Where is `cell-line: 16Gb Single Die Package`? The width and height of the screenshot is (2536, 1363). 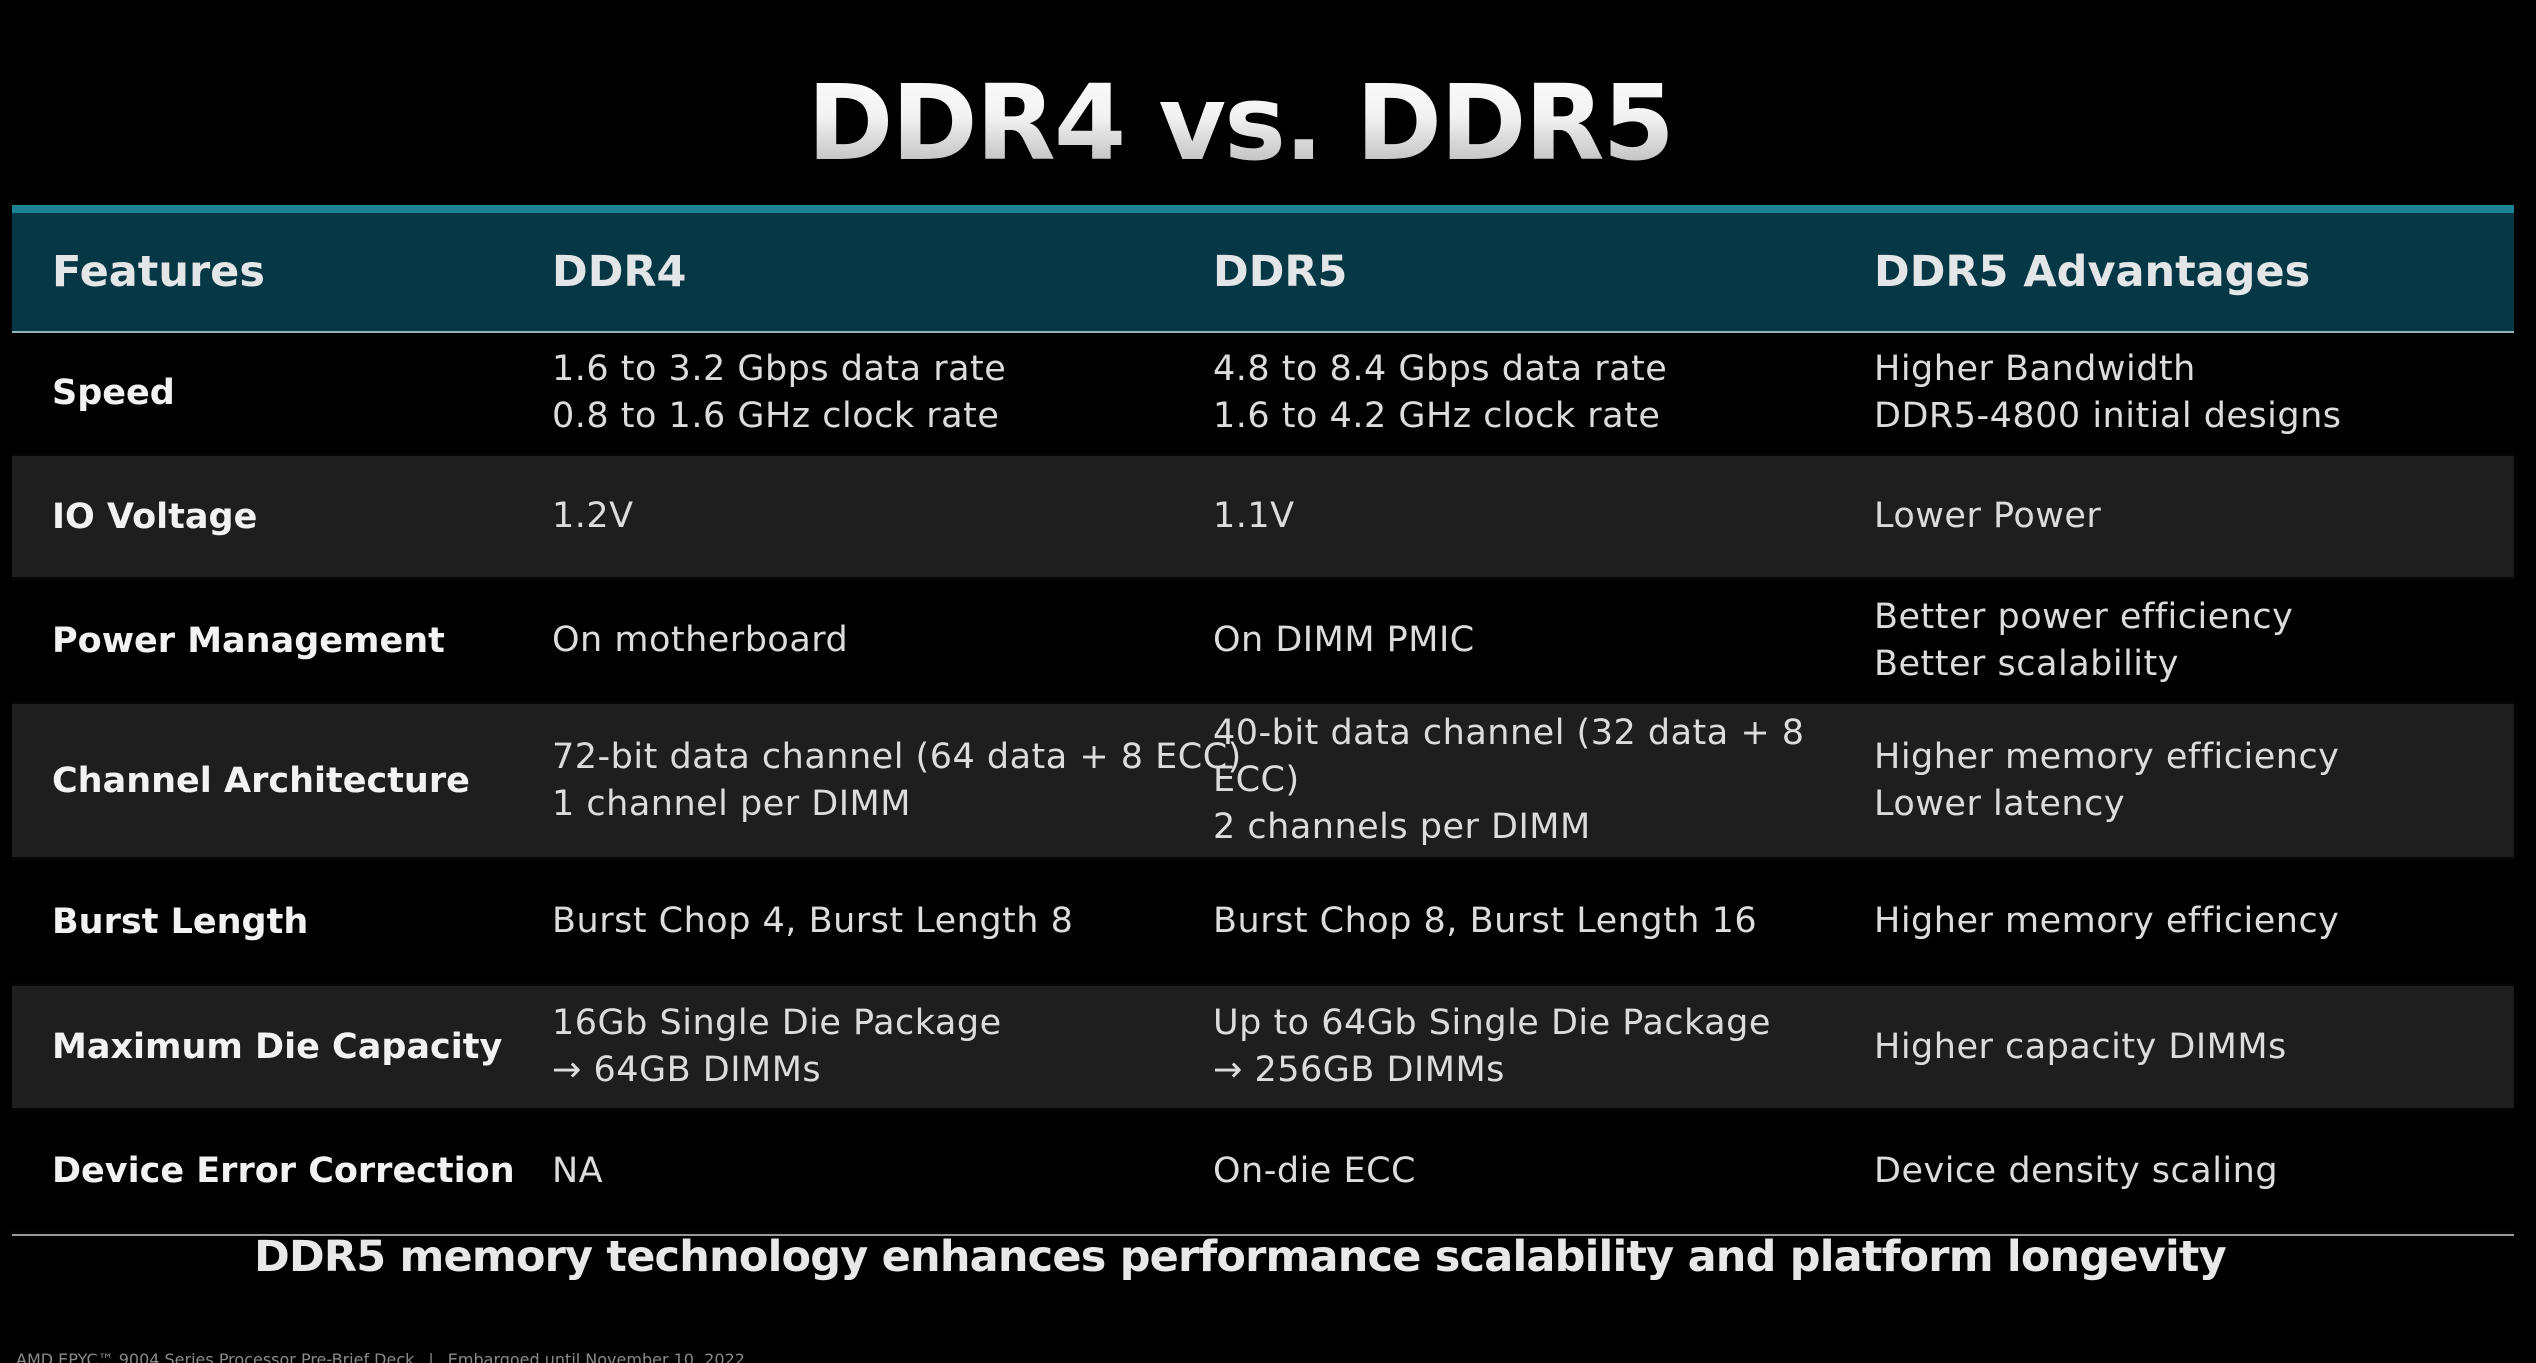
cell-line: 16Gb Single Die Package is located at coordinates (777, 1023).